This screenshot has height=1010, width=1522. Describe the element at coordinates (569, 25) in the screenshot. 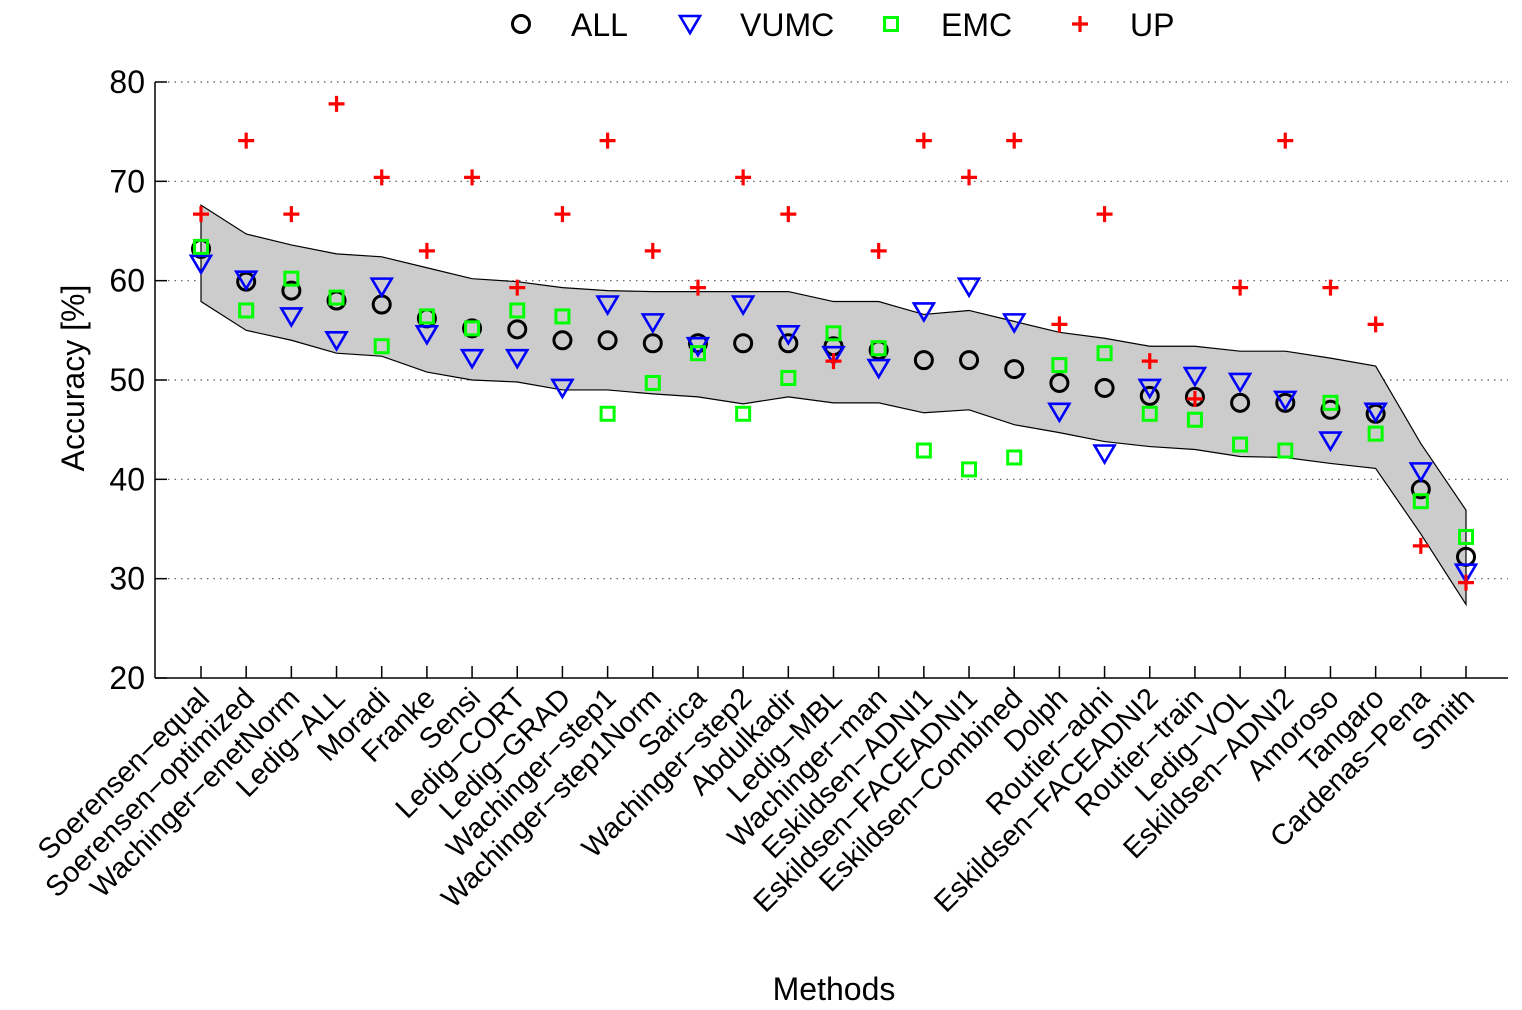

I see `legend-item-all: ALL` at that location.